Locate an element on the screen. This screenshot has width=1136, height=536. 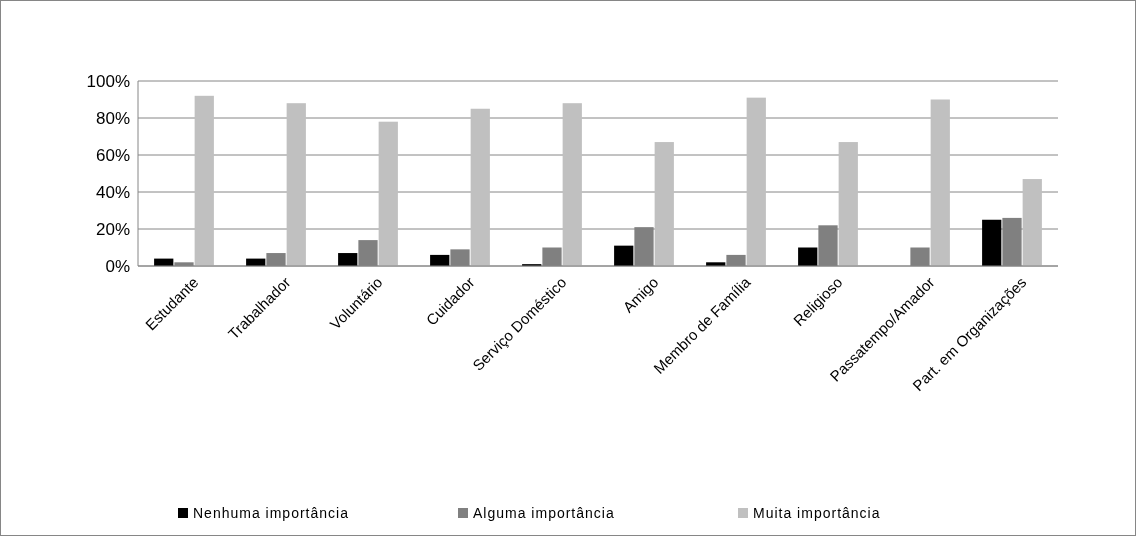
legend-label: Muita importância is located at coordinates (817, 512).